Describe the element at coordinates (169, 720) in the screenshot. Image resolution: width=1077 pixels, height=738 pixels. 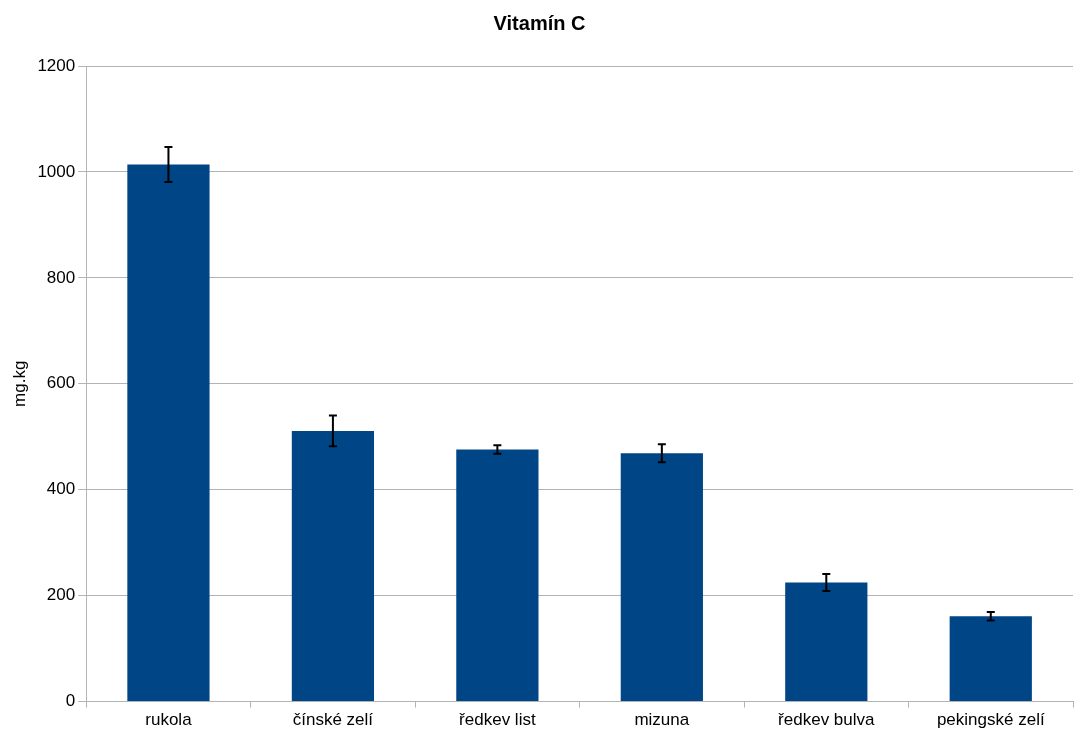
I see `x-tick-label: rukola` at that location.